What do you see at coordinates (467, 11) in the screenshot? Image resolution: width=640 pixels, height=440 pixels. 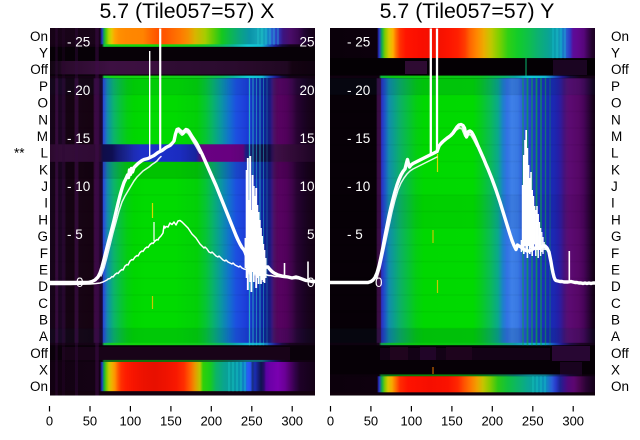 I see `svg-text: 5.7 (Tile057=57) Y` at bounding box center [467, 11].